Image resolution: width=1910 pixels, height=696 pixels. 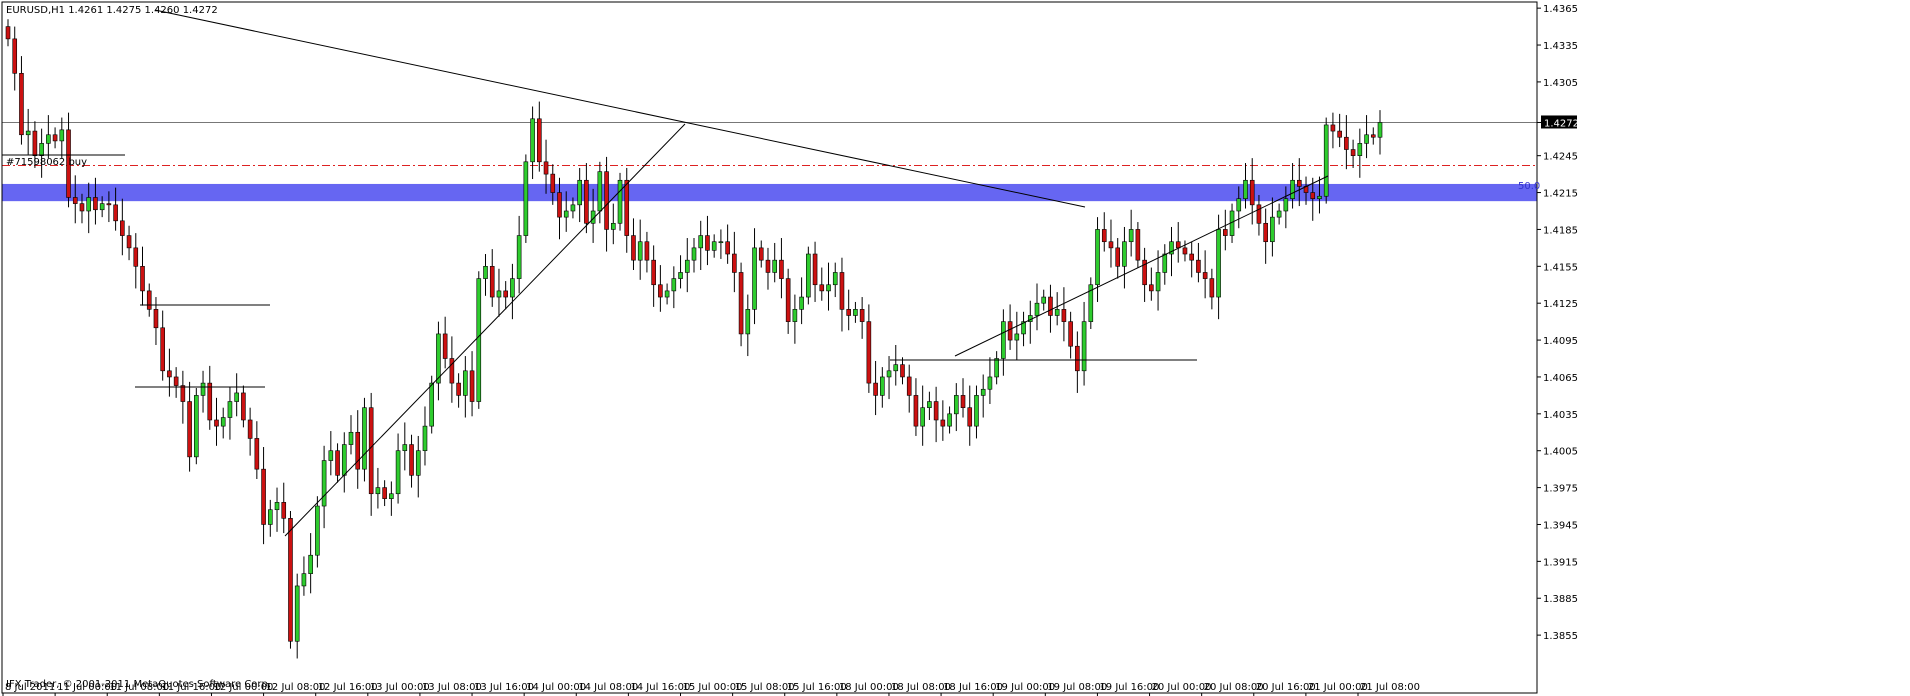 What do you see at coordinates (1560, 341) in the screenshot?
I see `y-tick-label: 1.4095` at bounding box center [1560, 341].